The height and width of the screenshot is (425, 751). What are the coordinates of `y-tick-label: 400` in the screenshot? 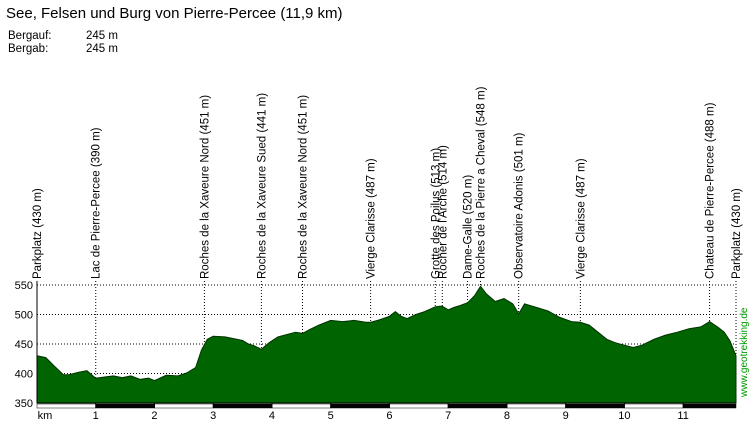 It's located at (24, 375).